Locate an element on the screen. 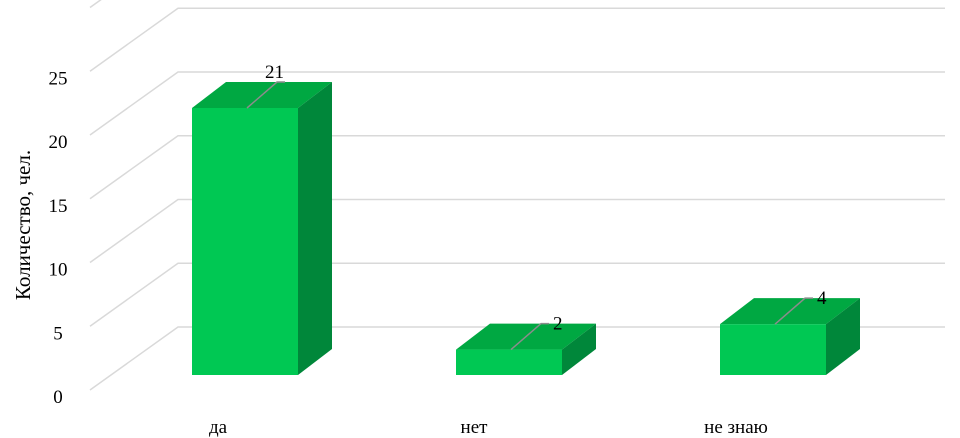 Image resolution: width=960 pixels, height=438 pixels. gridline-top is located at coordinates (95, 4).